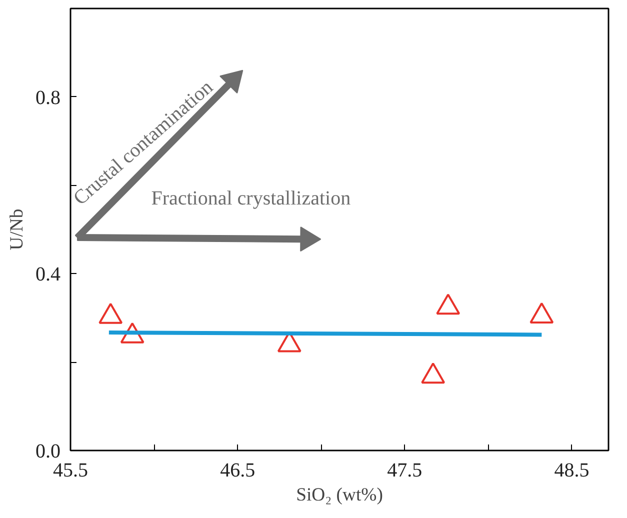 This screenshot has height=518, width=627. I want to click on x-tick-label: 47.5, so click(404, 471).